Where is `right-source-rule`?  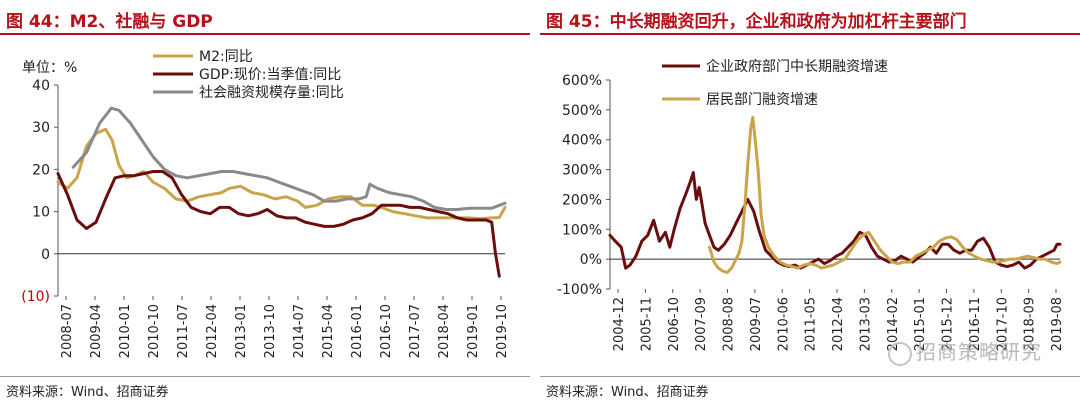
right-source-rule is located at coordinates (810, 376).